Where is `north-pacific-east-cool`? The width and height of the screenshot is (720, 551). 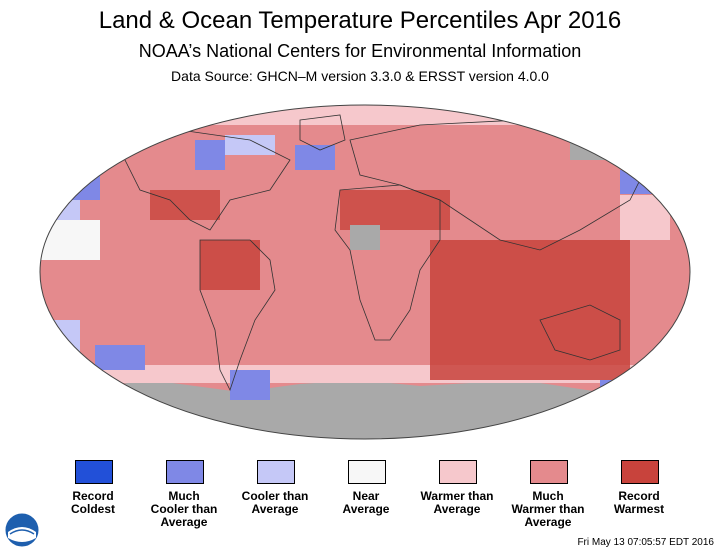
north-pacific-east-cool is located at coordinates (655, 182).